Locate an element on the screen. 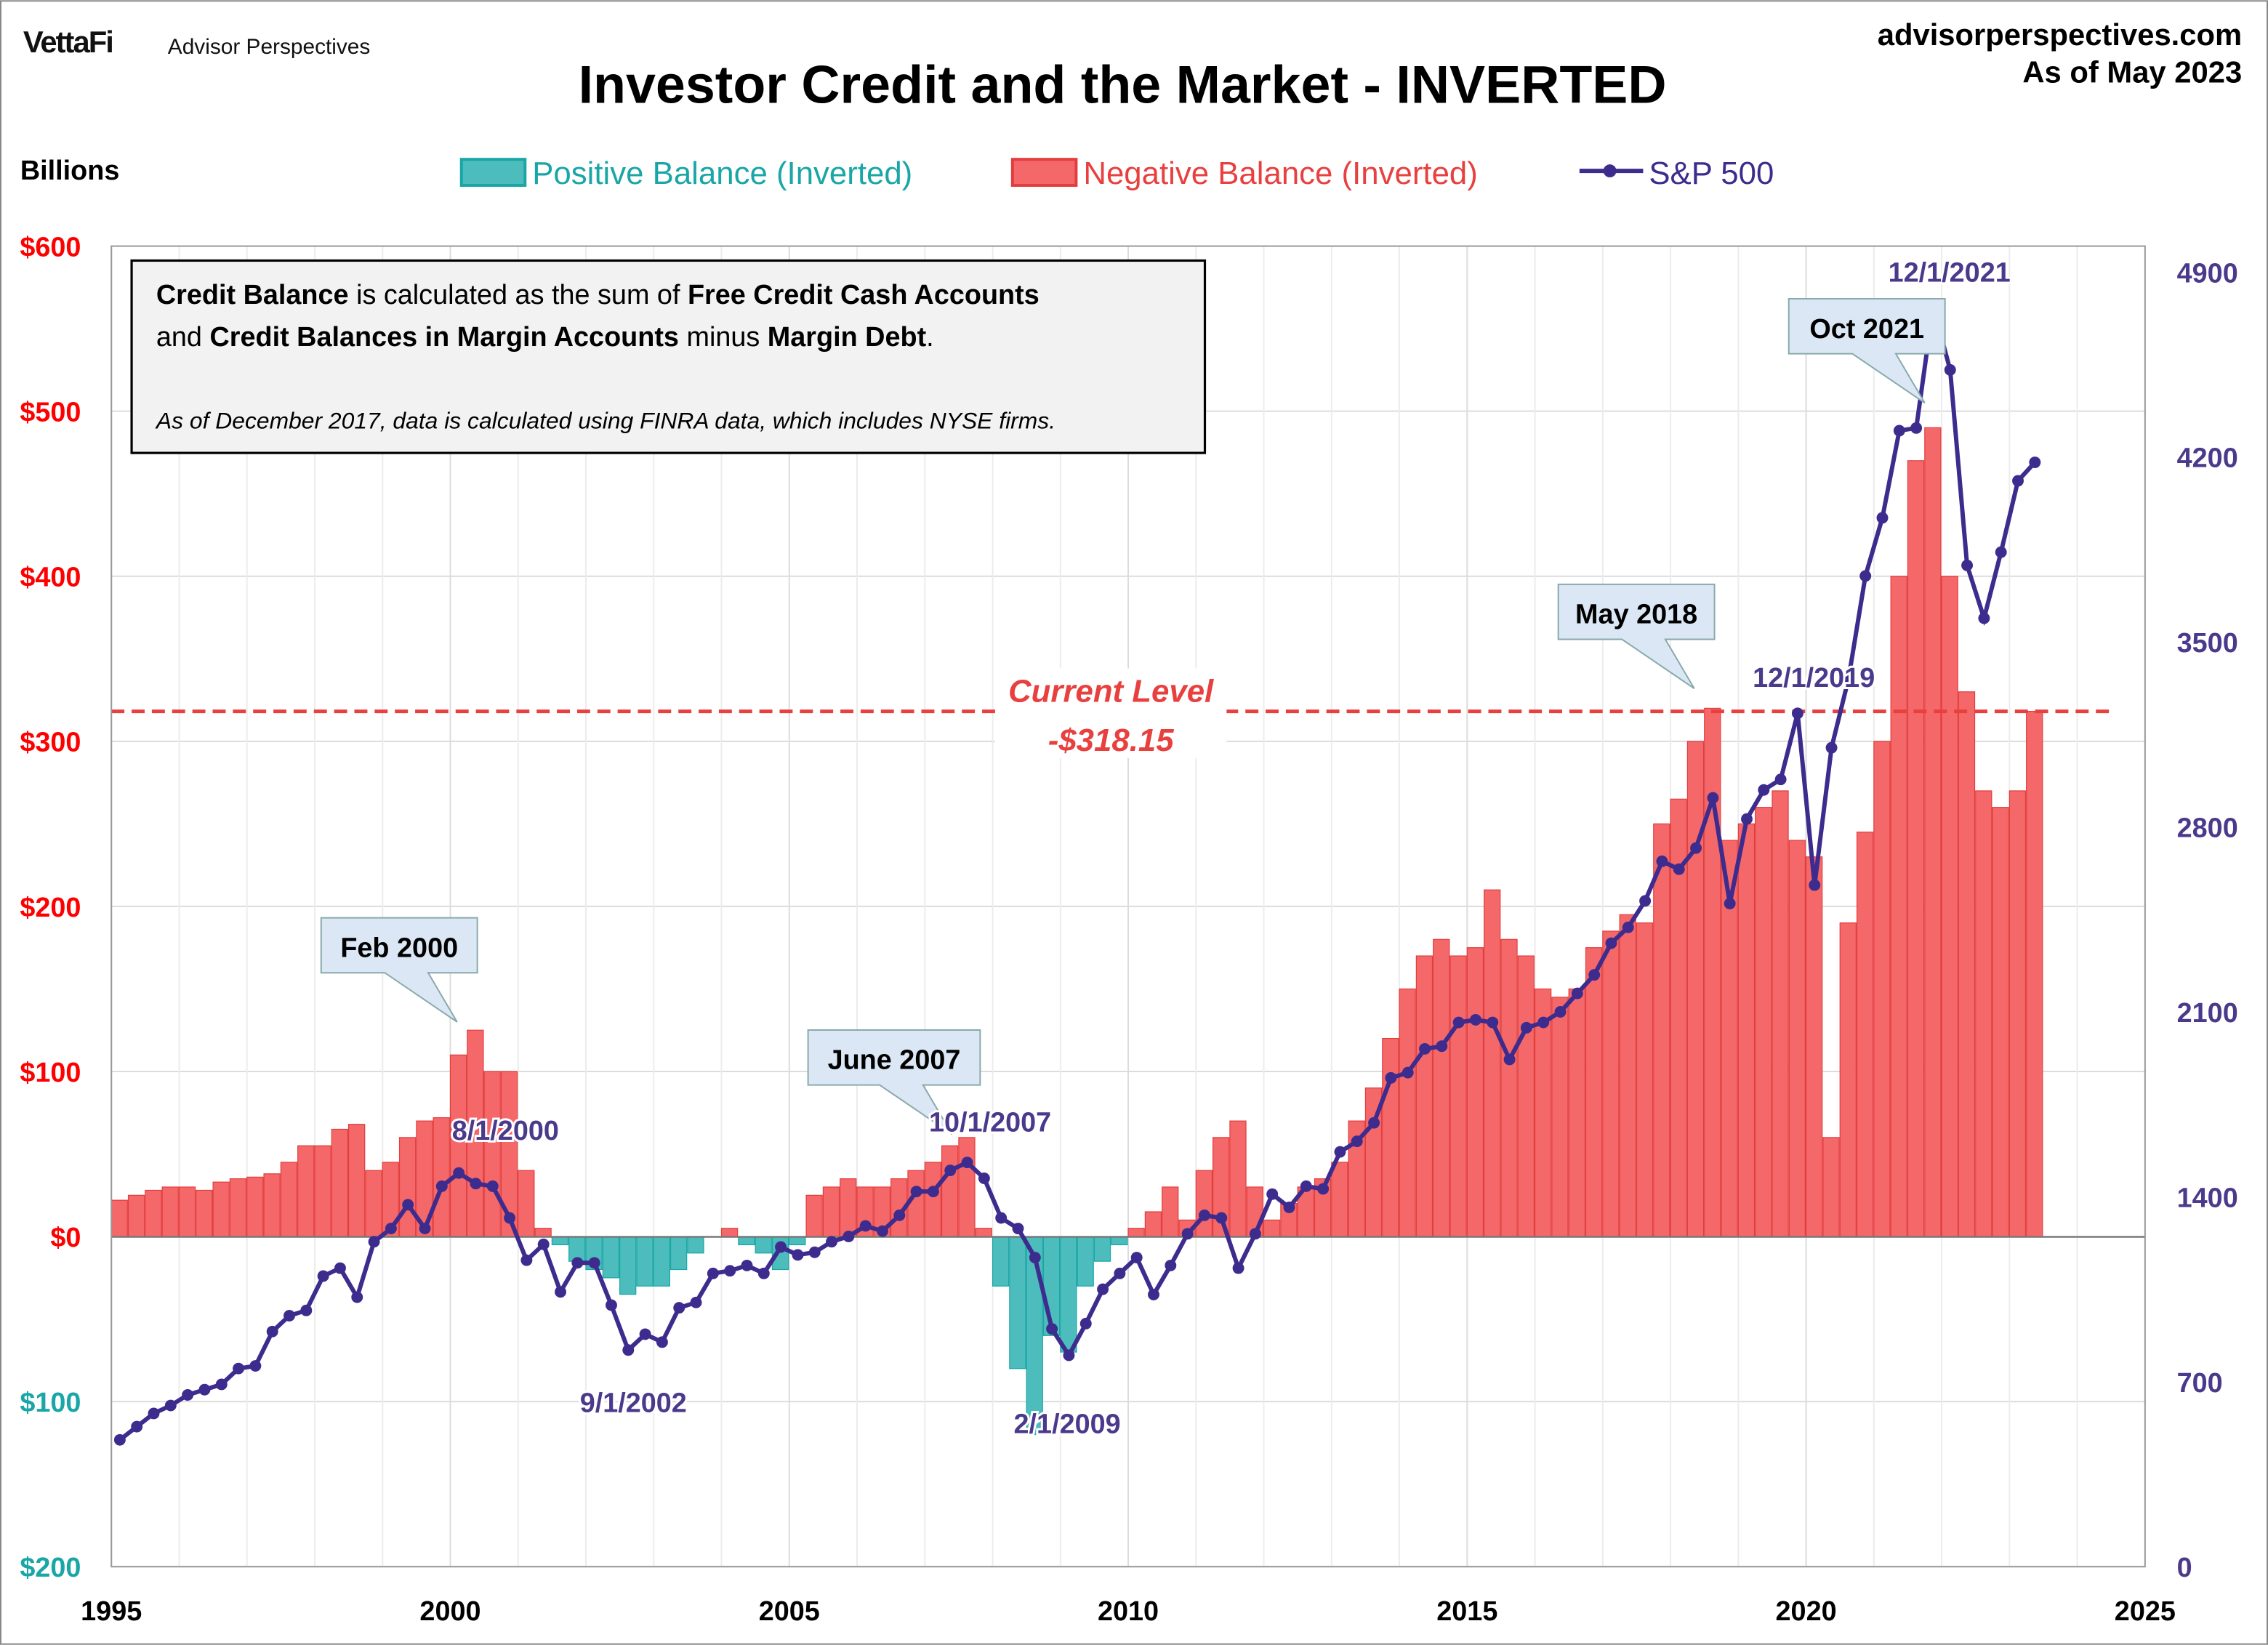  date-label: 10/1/2007 is located at coordinates (990, 1122).